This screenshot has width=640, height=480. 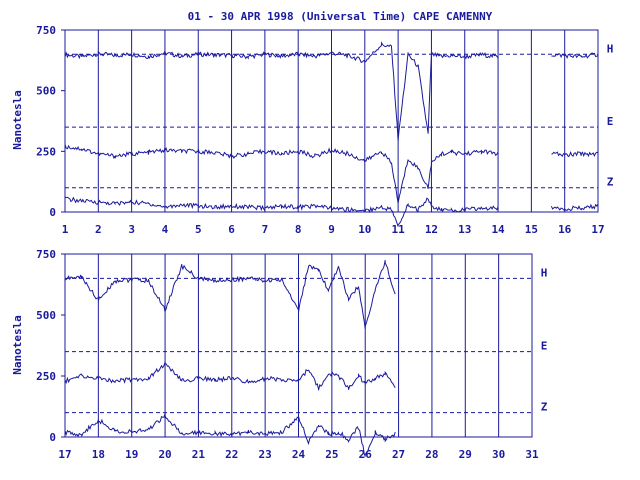 What do you see at coordinates (231, 454) in the screenshot?
I see `x-tick-label-22: 22` at bounding box center [231, 454].